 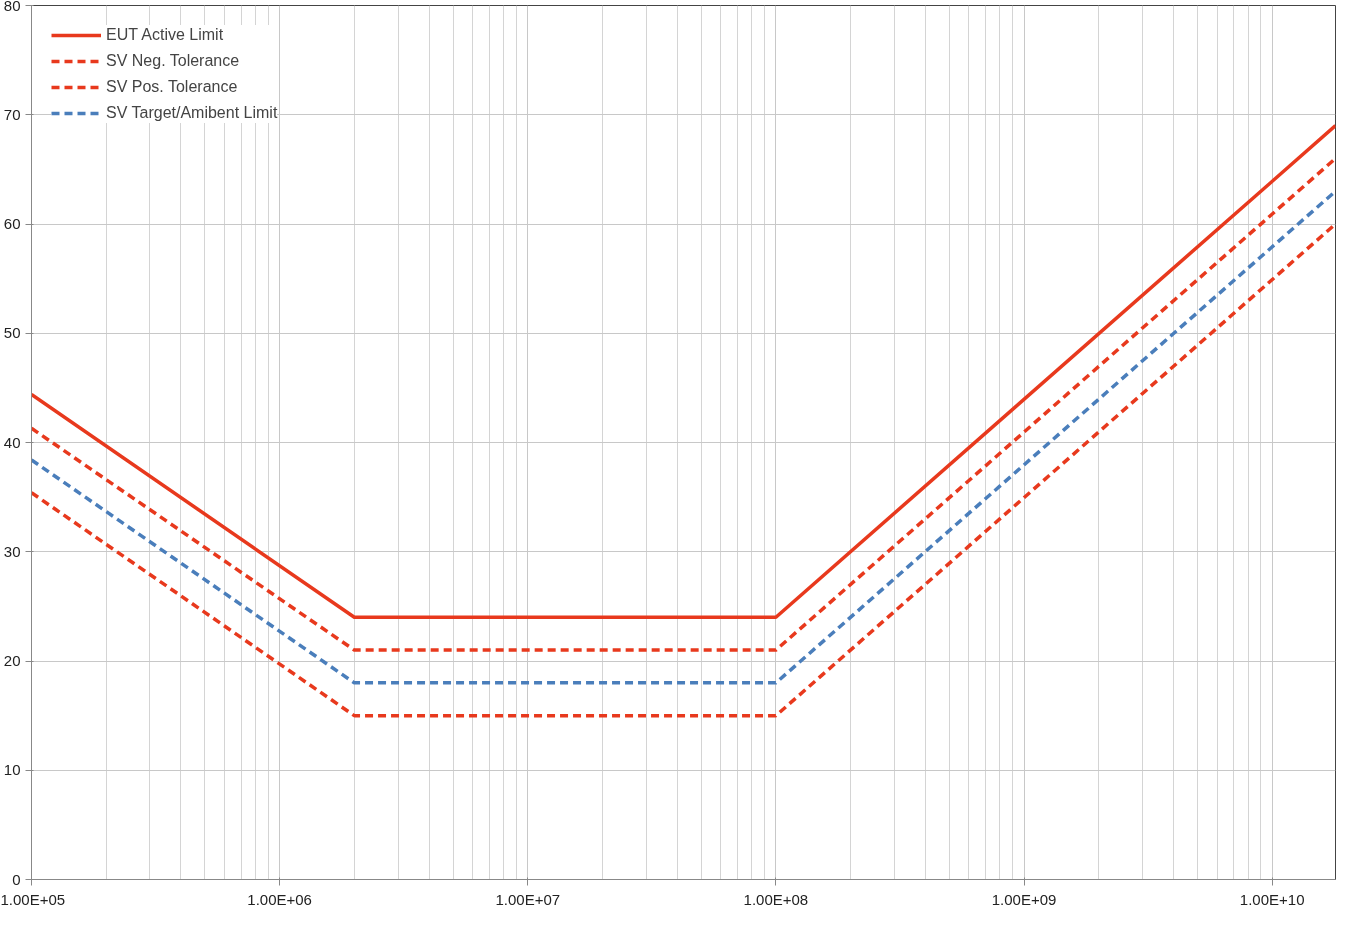 I want to click on x-tick-label: 1.00E+08, so click(x=776, y=899).